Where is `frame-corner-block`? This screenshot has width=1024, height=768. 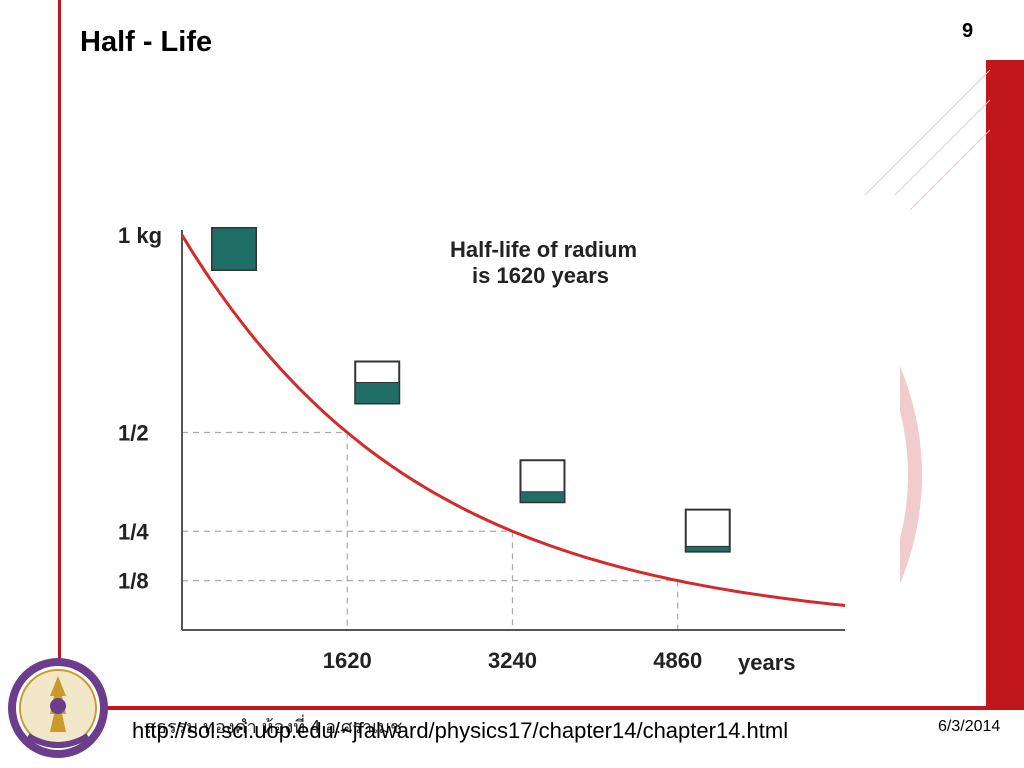 frame-corner-block is located at coordinates (1005, 75).